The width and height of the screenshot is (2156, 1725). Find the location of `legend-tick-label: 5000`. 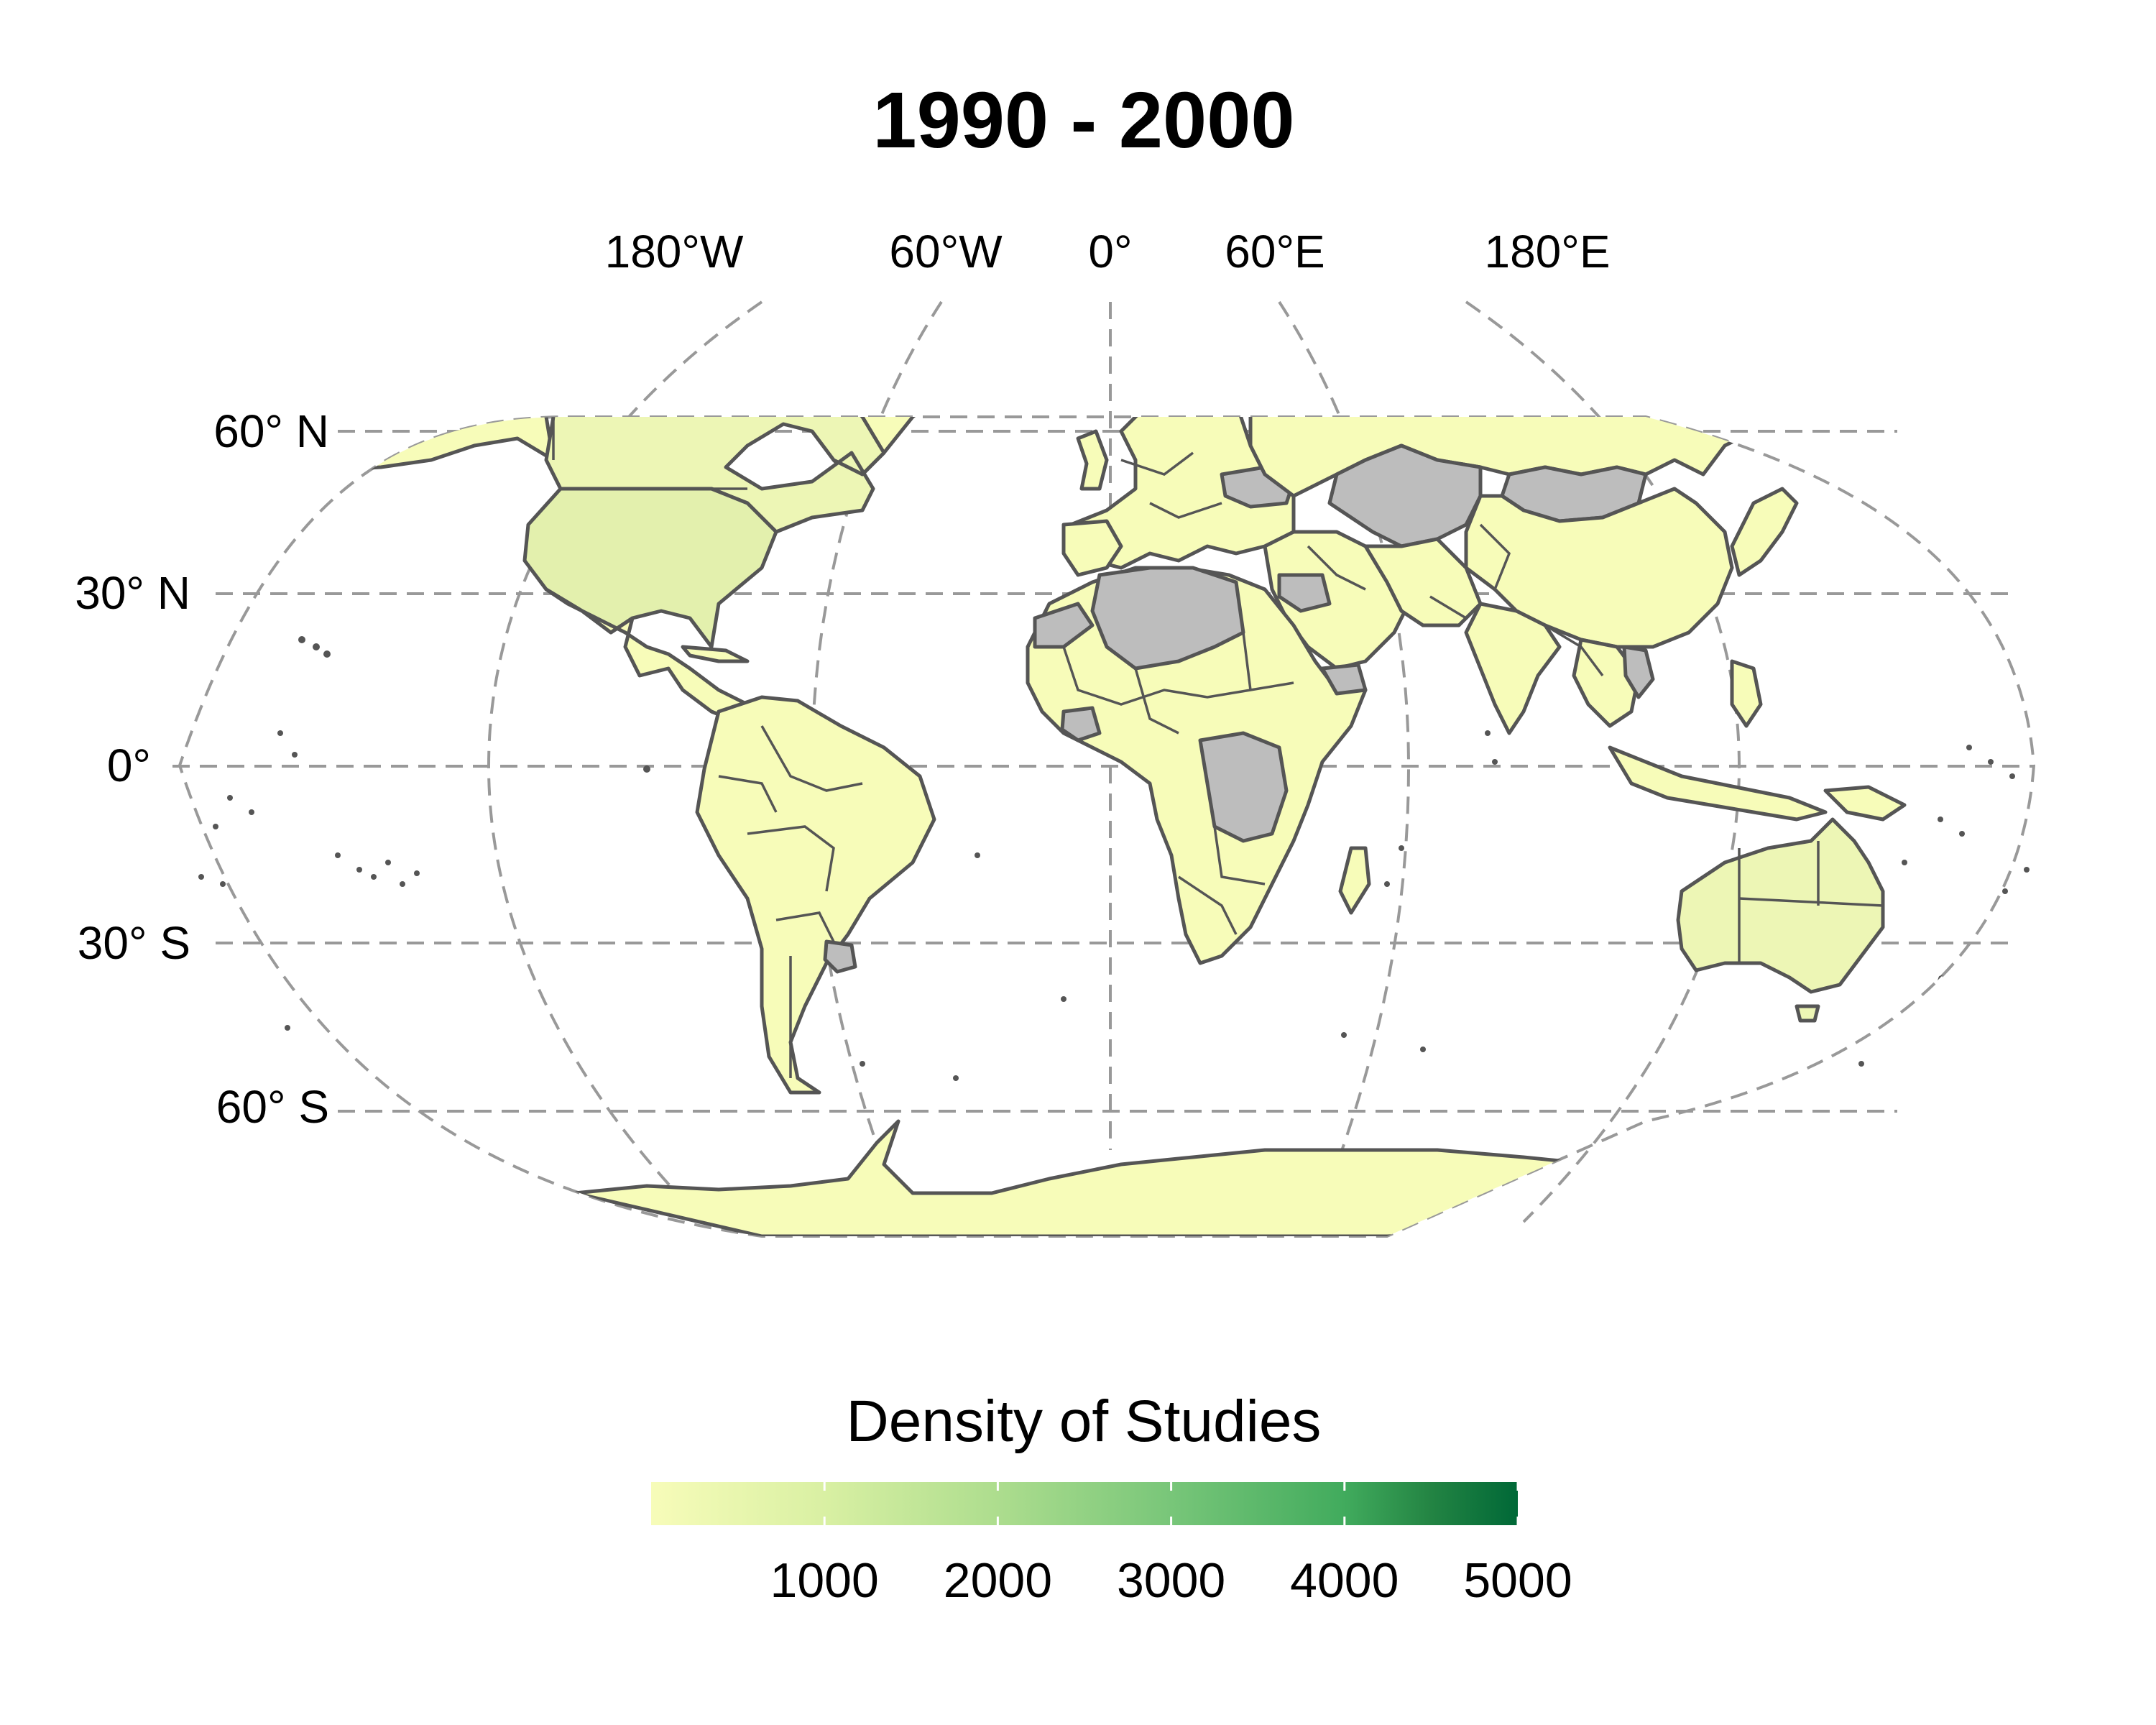

legend-tick-label: 5000 is located at coordinates (1518, 1580).